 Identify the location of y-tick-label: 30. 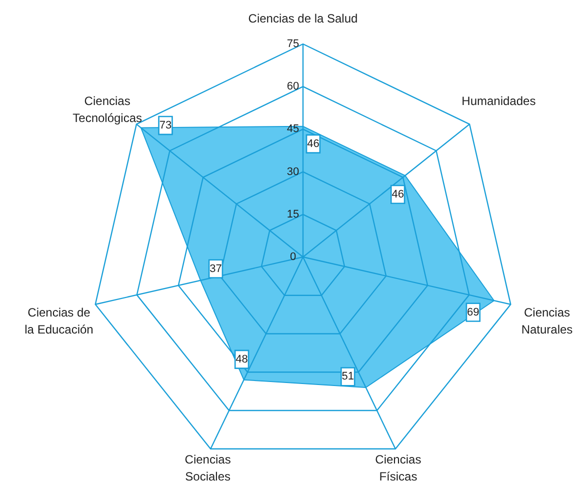
(293, 172).